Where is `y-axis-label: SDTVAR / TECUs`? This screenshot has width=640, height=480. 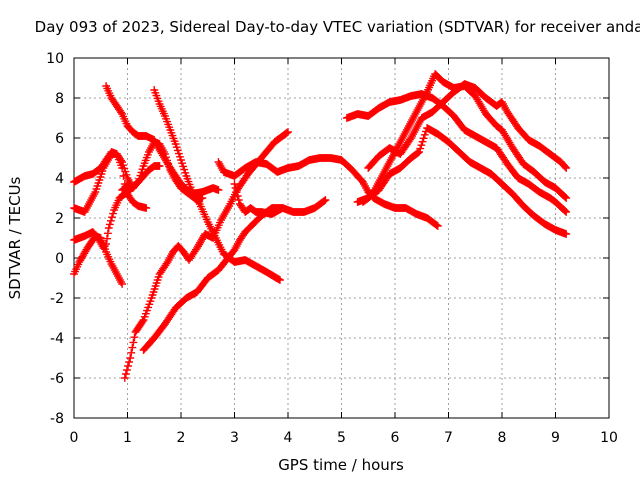
y-axis-label: SDTVAR / TECUs is located at coordinates (15, 237).